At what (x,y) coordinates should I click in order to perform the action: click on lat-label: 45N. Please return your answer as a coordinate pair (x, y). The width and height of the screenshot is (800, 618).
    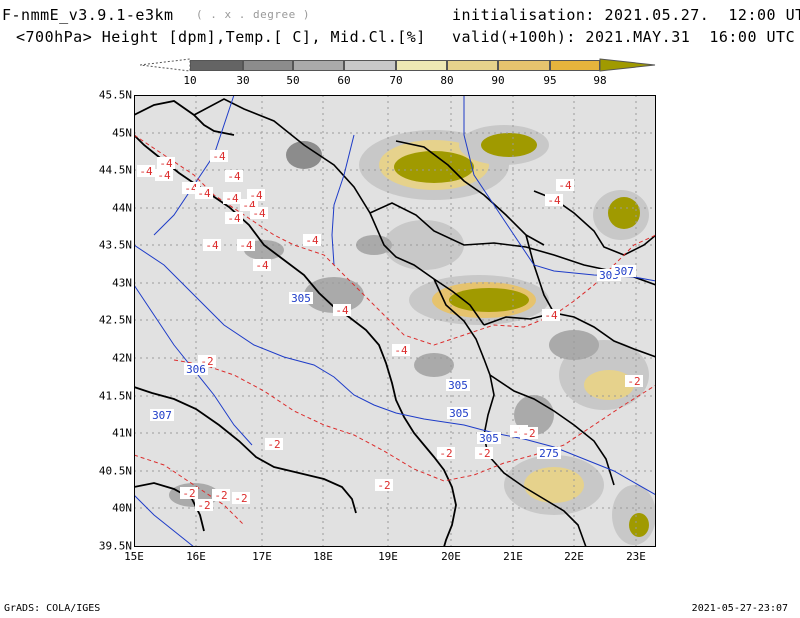
    Looking at the image, I should click on (122, 133).